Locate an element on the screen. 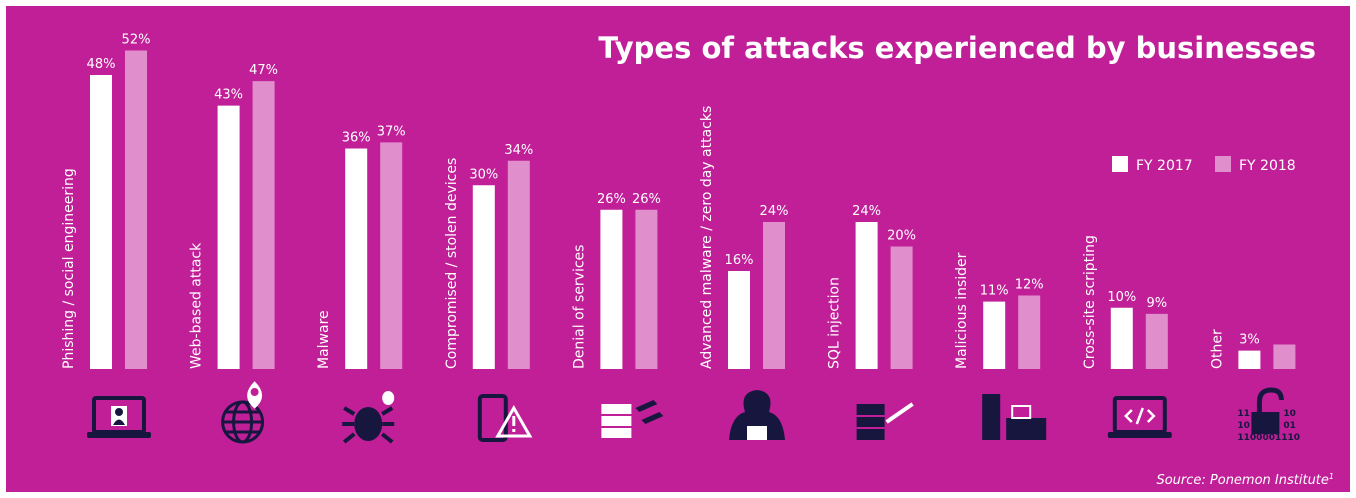  value-label: 30% is located at coordinates (483, 174).